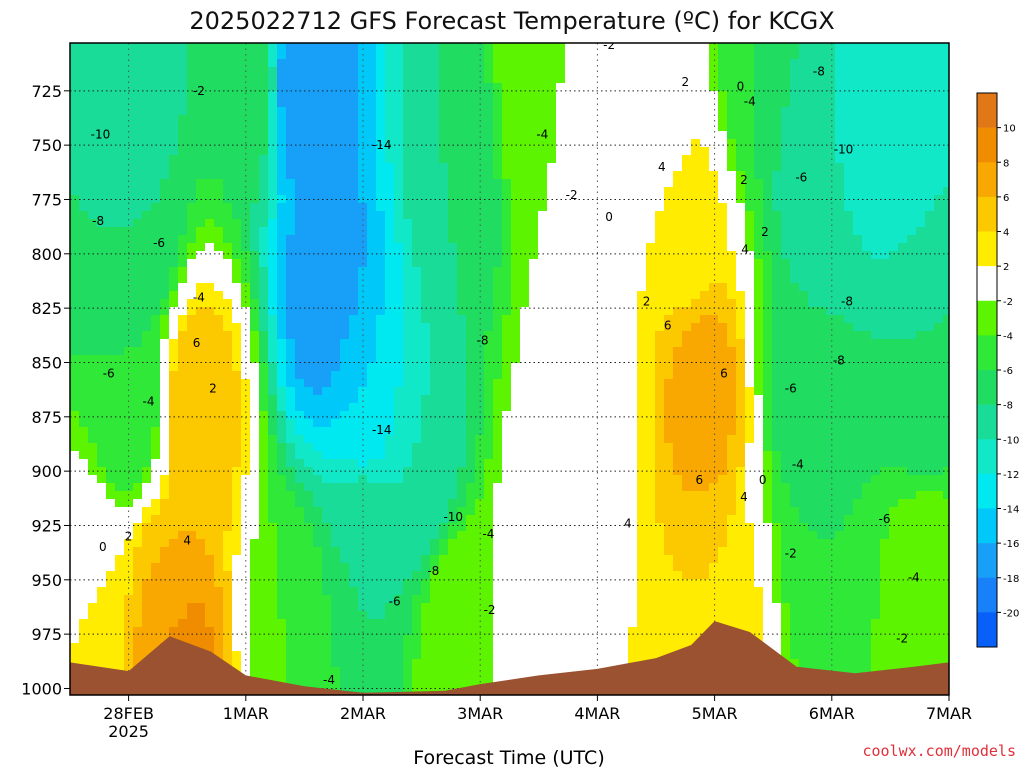 This screenshot has width=1024, height=768. I want to click on field-cell-2077, so click(246, 215).